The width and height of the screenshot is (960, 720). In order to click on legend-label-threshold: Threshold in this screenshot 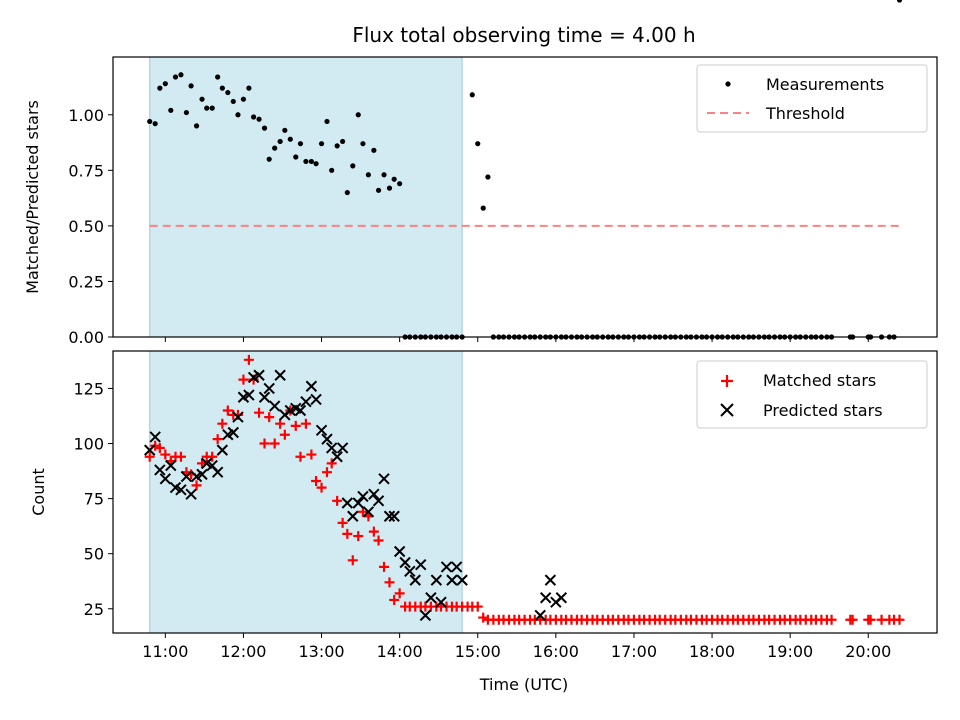, I will do `click(805, 113)`.